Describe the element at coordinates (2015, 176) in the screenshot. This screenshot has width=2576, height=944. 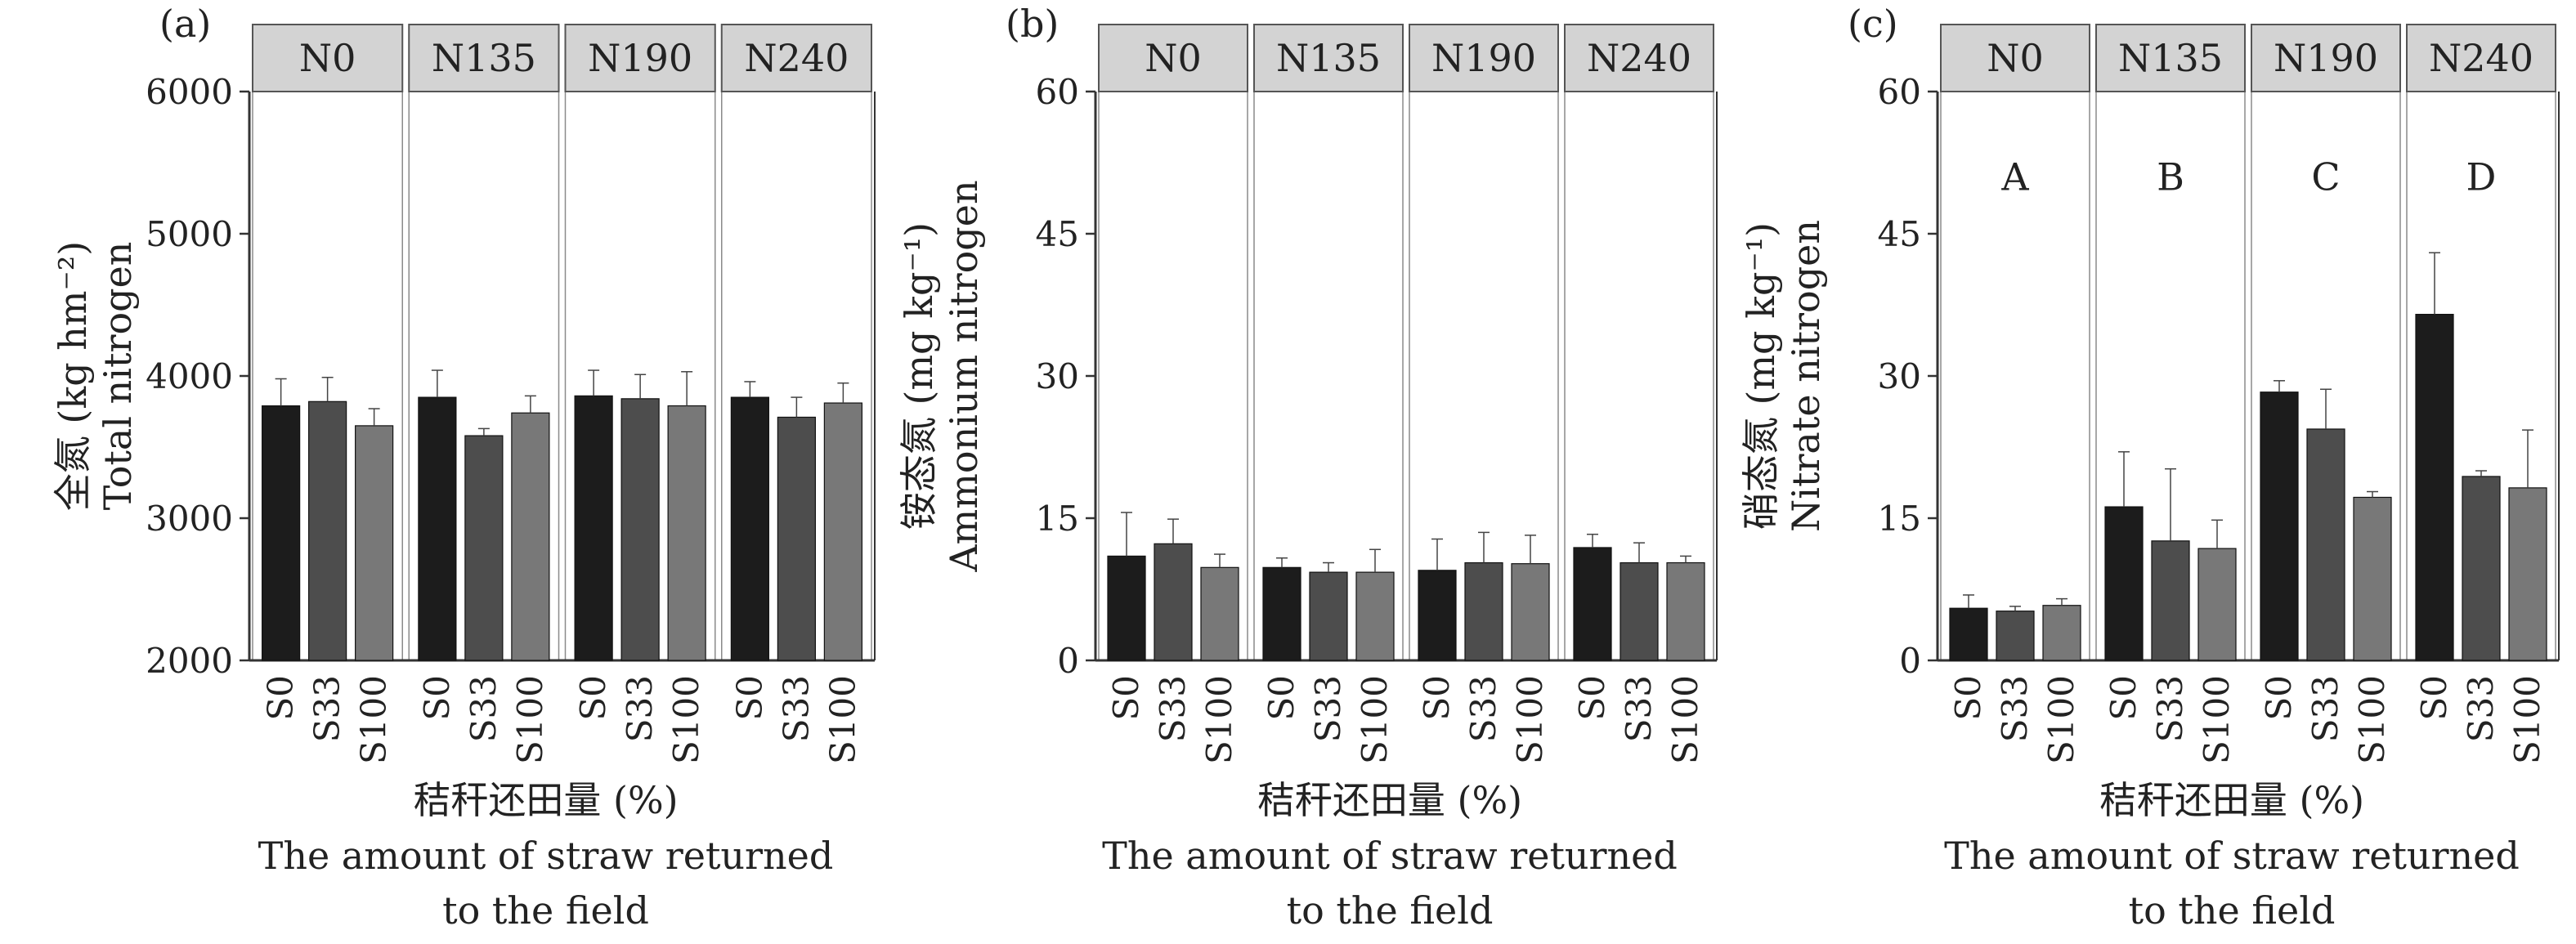
I see `panel-c-letter-N0: A` at that location.